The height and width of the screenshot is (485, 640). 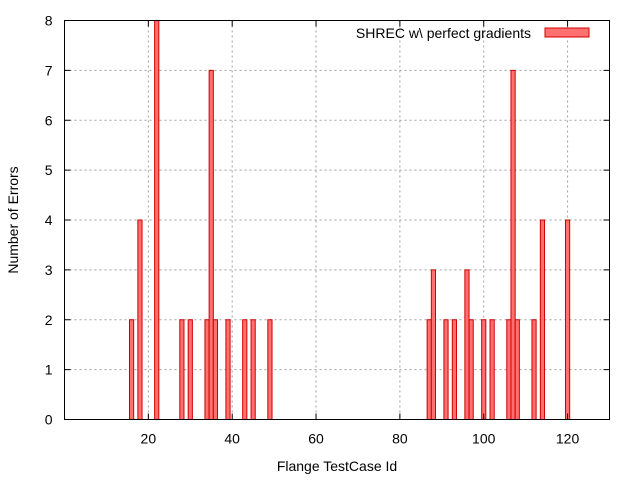 What do you see at coordinates (13, 219) in the screenshot?
I see `y-axis-label: Number of Errors` at bounding box center [13, 219].